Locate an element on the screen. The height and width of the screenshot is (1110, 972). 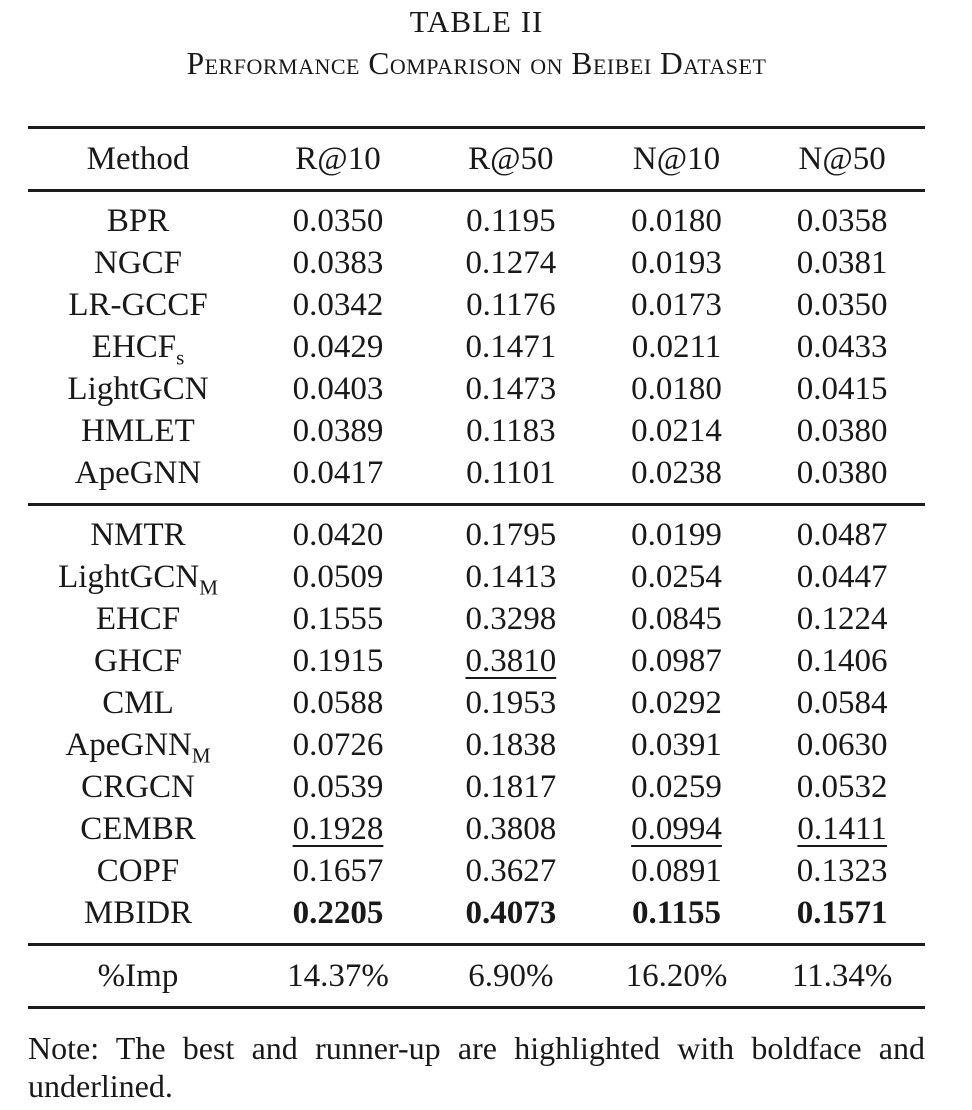
metric-text: 0.1274 is located at coordinates (511, 262).